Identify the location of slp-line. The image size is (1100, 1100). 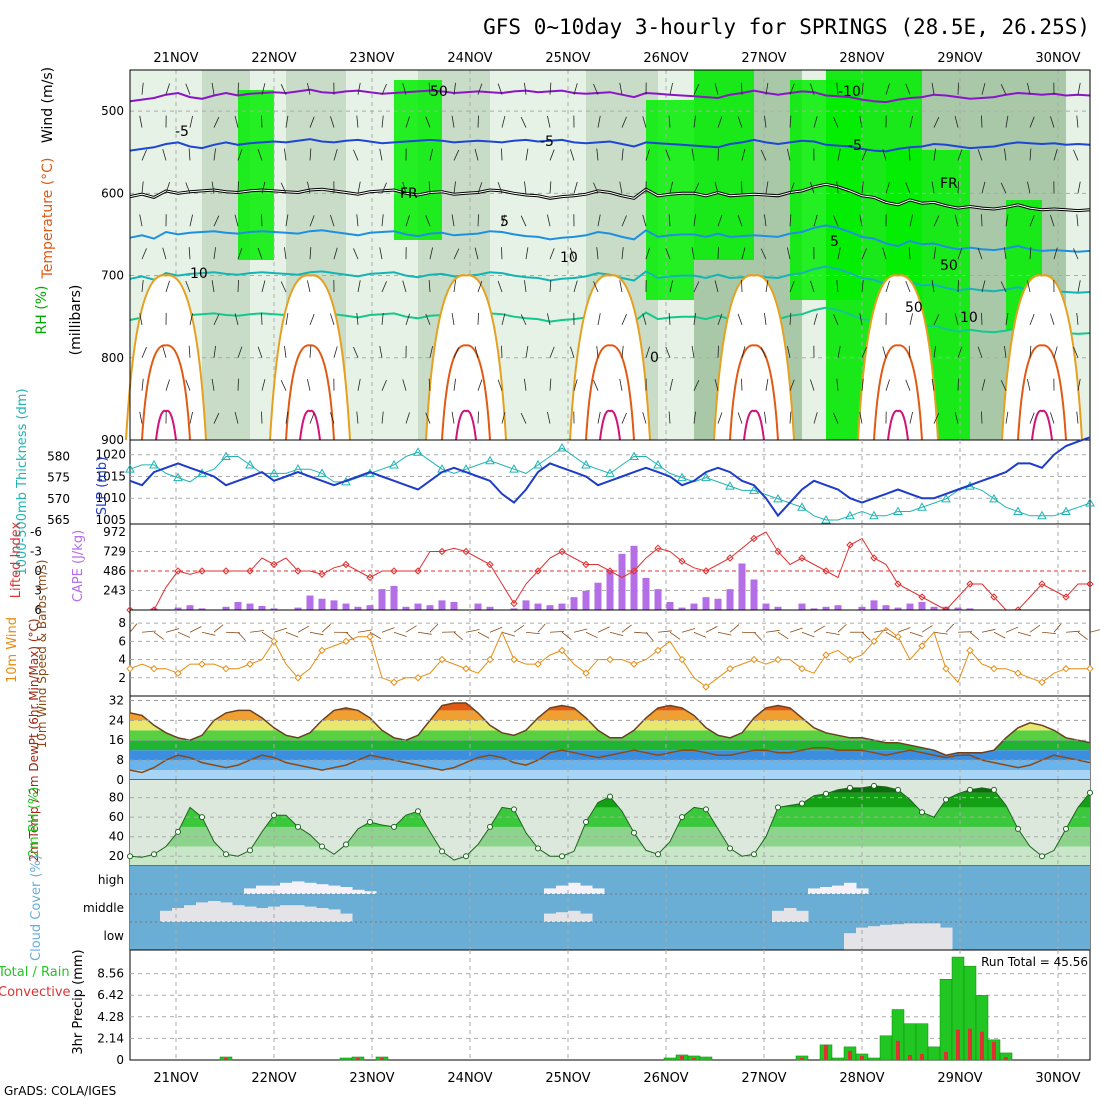
(610, 477).